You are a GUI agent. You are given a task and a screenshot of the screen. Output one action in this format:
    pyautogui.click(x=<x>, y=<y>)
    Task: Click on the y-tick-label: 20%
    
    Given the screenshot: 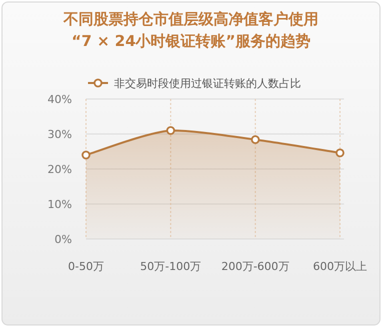 What is the action you would take?
    pyautogui.click(x=60, y=169)
    